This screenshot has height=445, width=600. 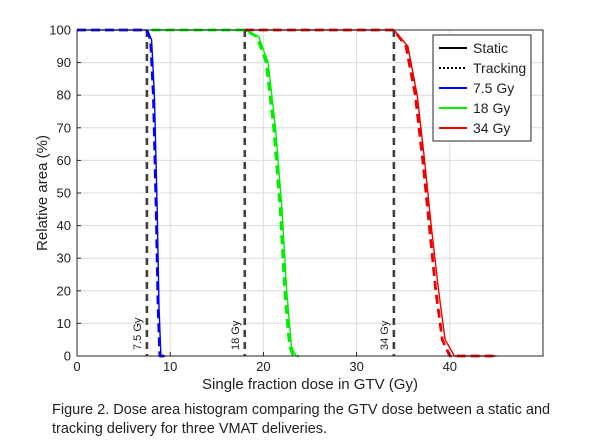 What do you see at coordinates (491, 128) in the screenshot?
I see `legend-label: 34 Gy` at bounding box center [491, 128].